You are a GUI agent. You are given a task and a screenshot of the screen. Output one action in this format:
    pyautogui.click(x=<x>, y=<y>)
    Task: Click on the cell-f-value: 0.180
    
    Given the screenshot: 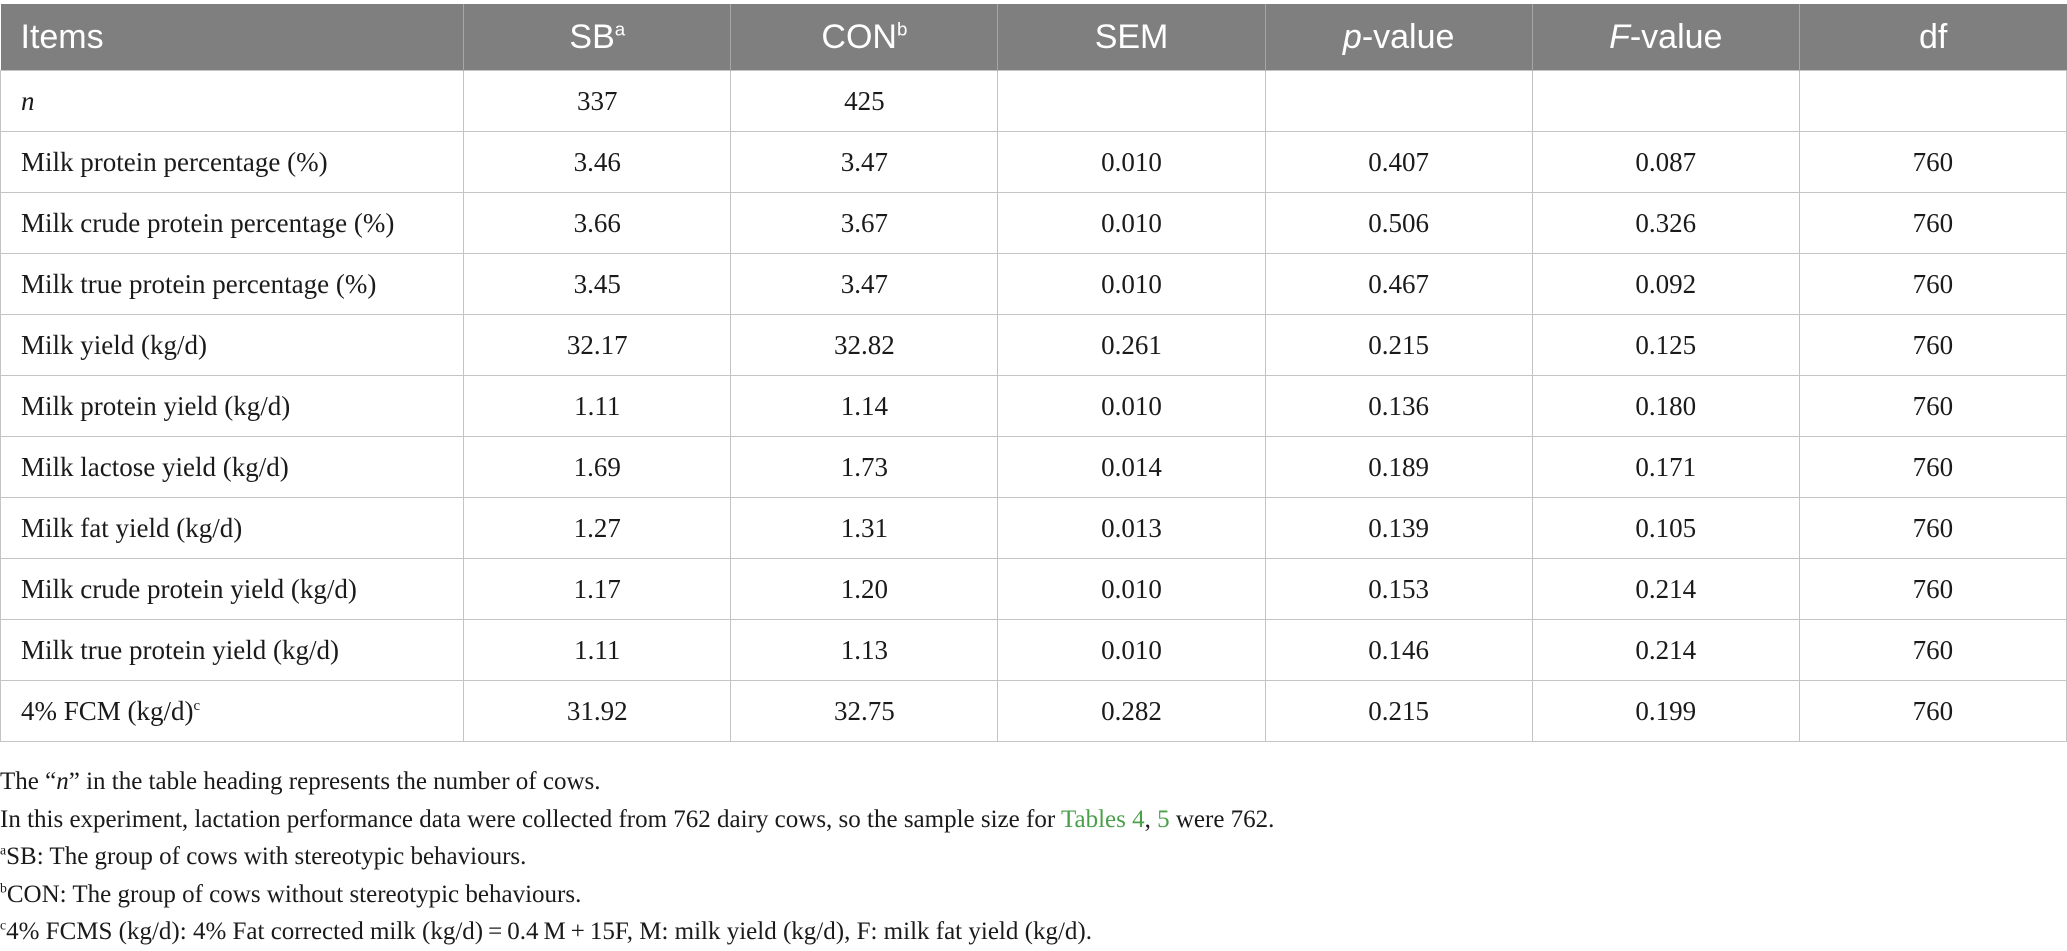 What is the action you would take?
    pyautogui.click(x=1665, y=406)
    